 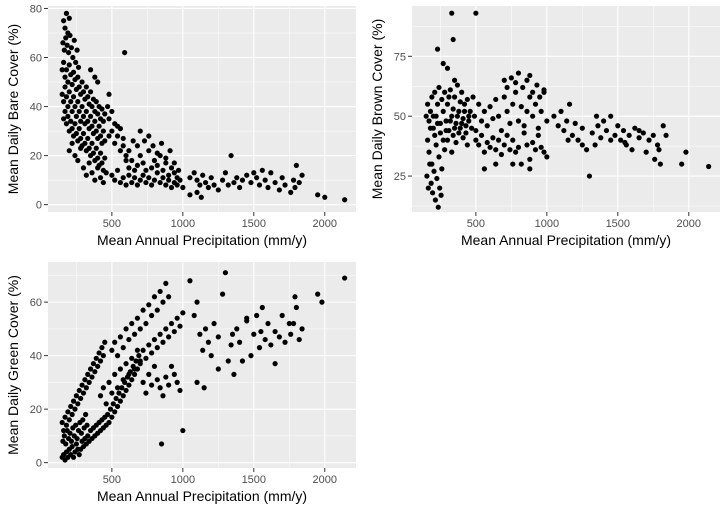 I want to click on y-tick-label: 40, so click(x=36, y=357).